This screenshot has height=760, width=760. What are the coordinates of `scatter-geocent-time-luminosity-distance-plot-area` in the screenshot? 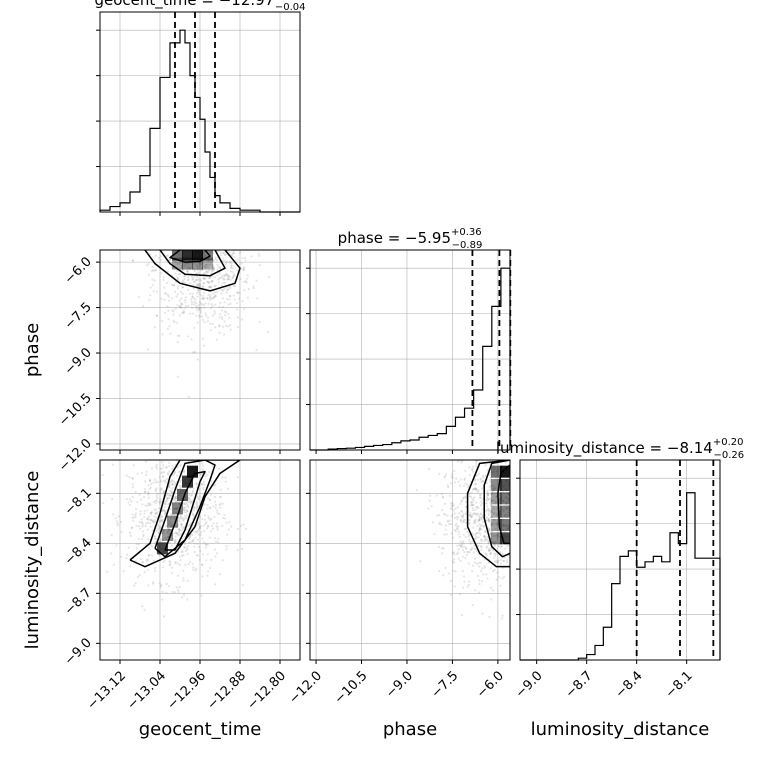 It's located at (174, 539).